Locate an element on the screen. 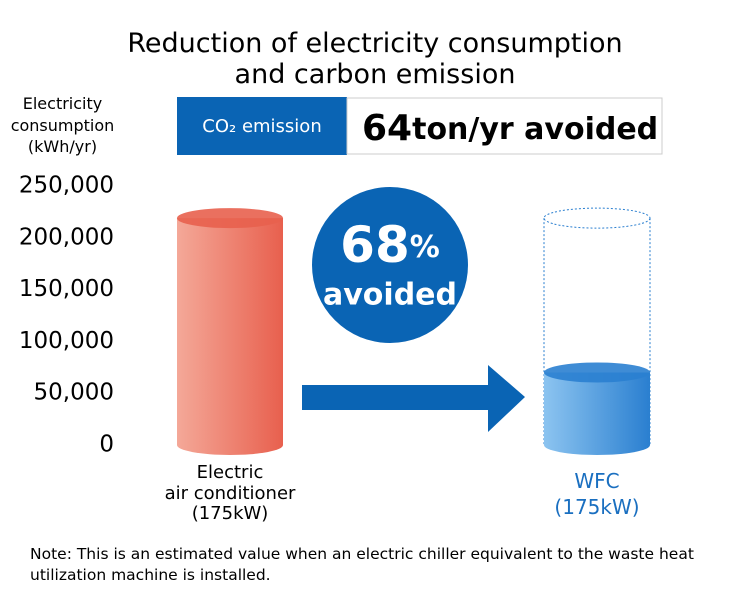 The height and width of the screenshot is (610, 750). co2-label: CO₂ emission is located at coordinates (261, 126).